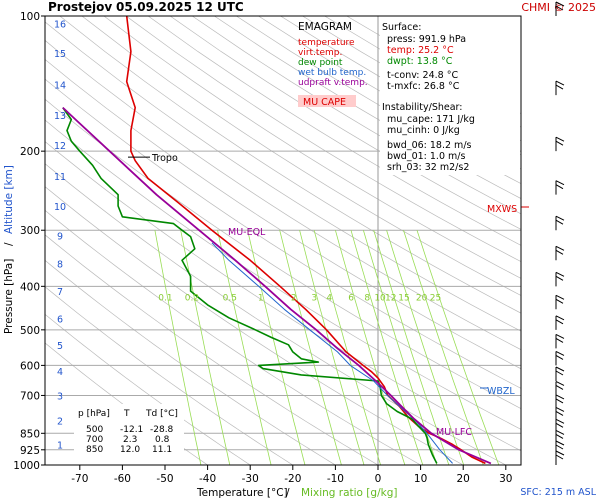  I want to click on x-tick-label: 0, so click(378, 479).